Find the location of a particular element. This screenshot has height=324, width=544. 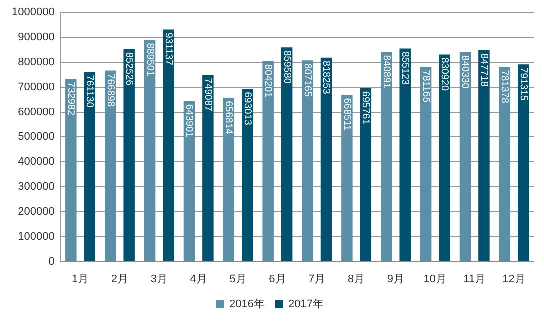

data-label: 840891 is located at coordinates (386, 72).